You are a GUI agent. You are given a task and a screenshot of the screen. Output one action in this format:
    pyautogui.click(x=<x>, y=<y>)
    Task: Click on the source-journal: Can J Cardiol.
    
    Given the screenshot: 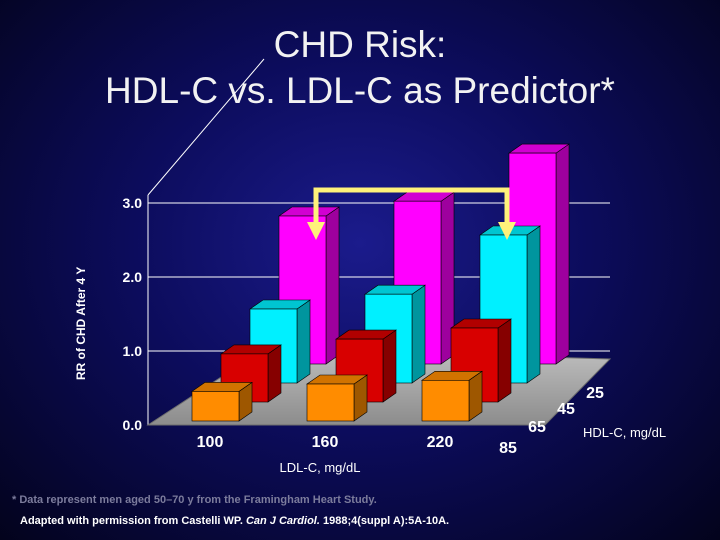 What is the action you would take?
    pyautogui.click(x=282, y=521)
    